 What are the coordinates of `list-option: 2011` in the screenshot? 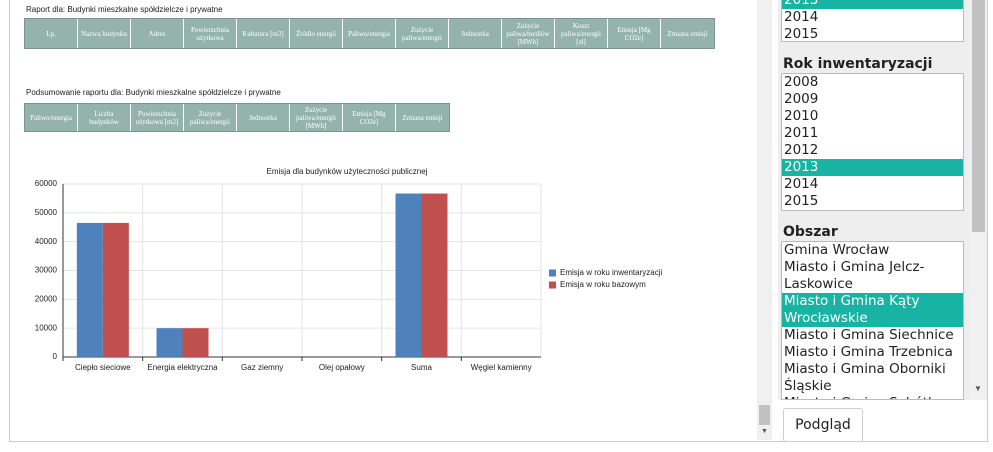 It's located at (801, 133).